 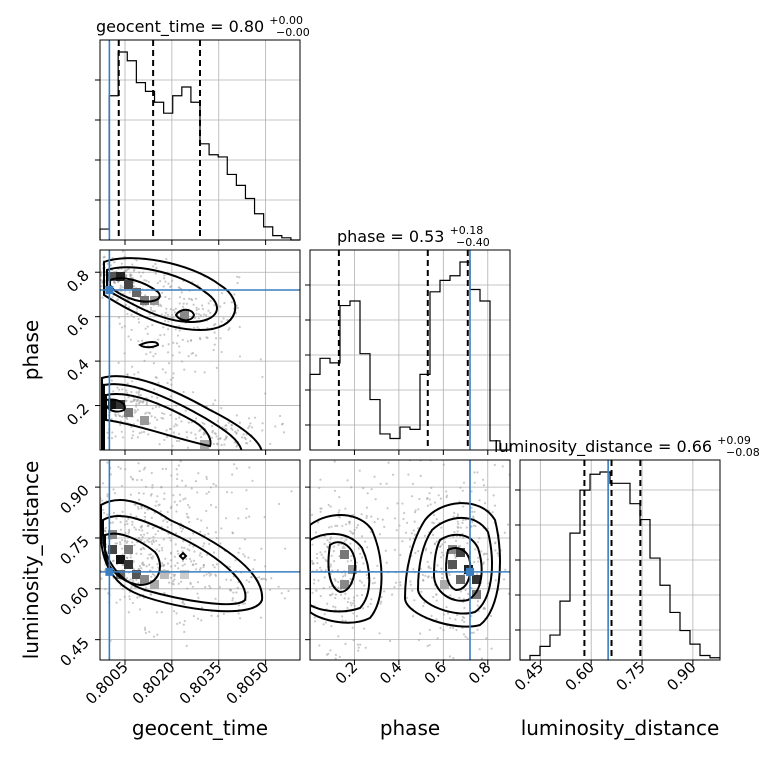 I want to click on tick-label: 0.60, so click(x=580, y=676).